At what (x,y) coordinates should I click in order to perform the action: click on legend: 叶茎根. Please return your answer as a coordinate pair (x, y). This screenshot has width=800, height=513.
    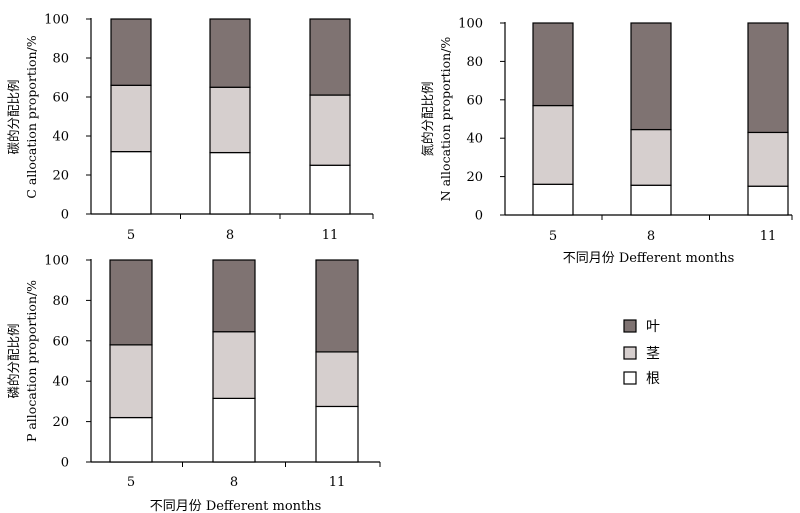
    Looking at the image, I should click on (641, 353).